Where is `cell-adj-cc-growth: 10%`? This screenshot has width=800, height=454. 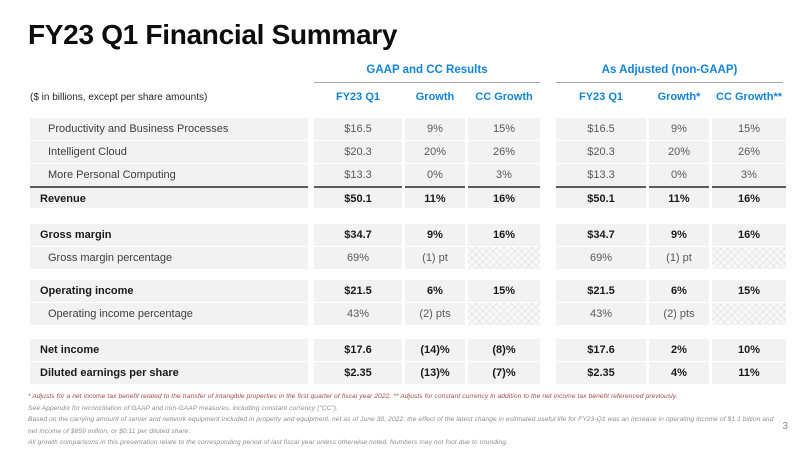
cell-adj-cc-growth: 10% is located at coordinates (749, 350).